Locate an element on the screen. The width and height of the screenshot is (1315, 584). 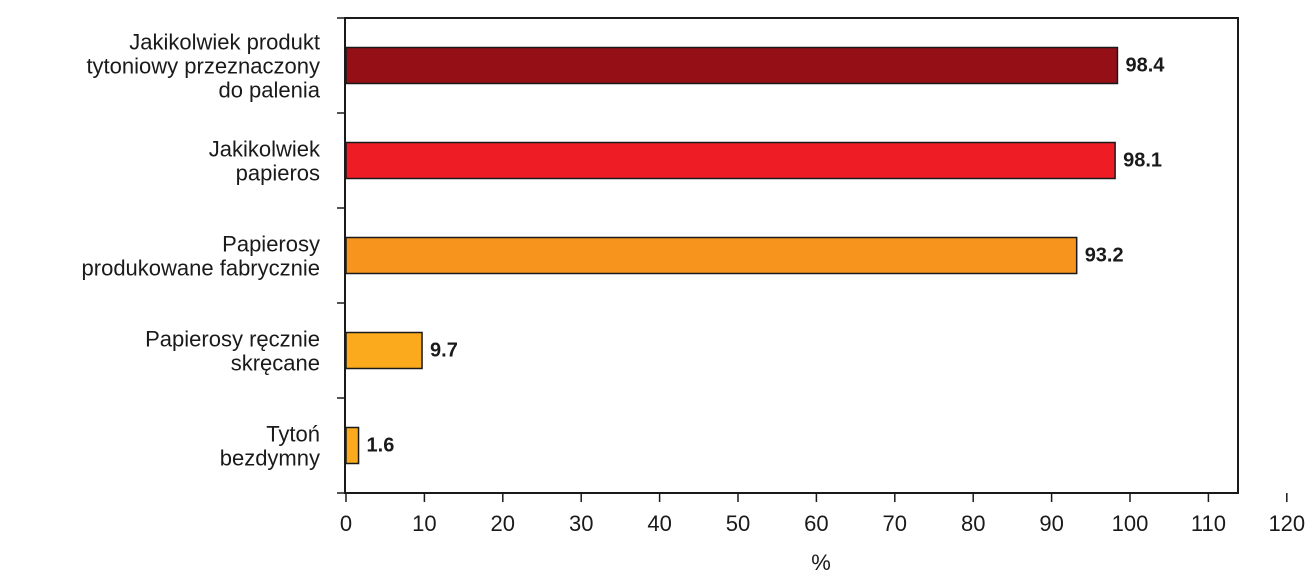
x-tick-label: 90 is located at coordinates (1051, 523).